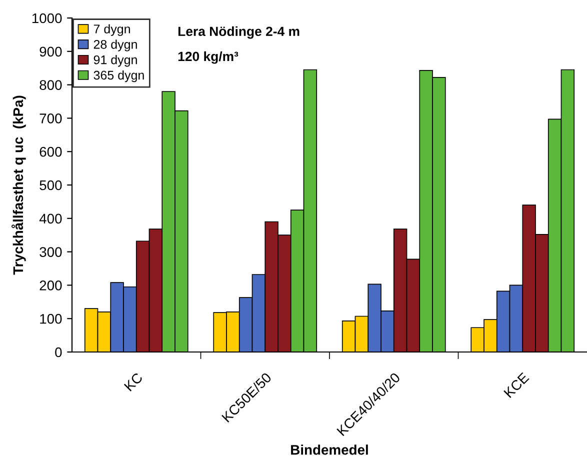  Describe the element at coordinates (329, 449) in the screenshot. I see `x-axis-title: Bindemedel` at that location.